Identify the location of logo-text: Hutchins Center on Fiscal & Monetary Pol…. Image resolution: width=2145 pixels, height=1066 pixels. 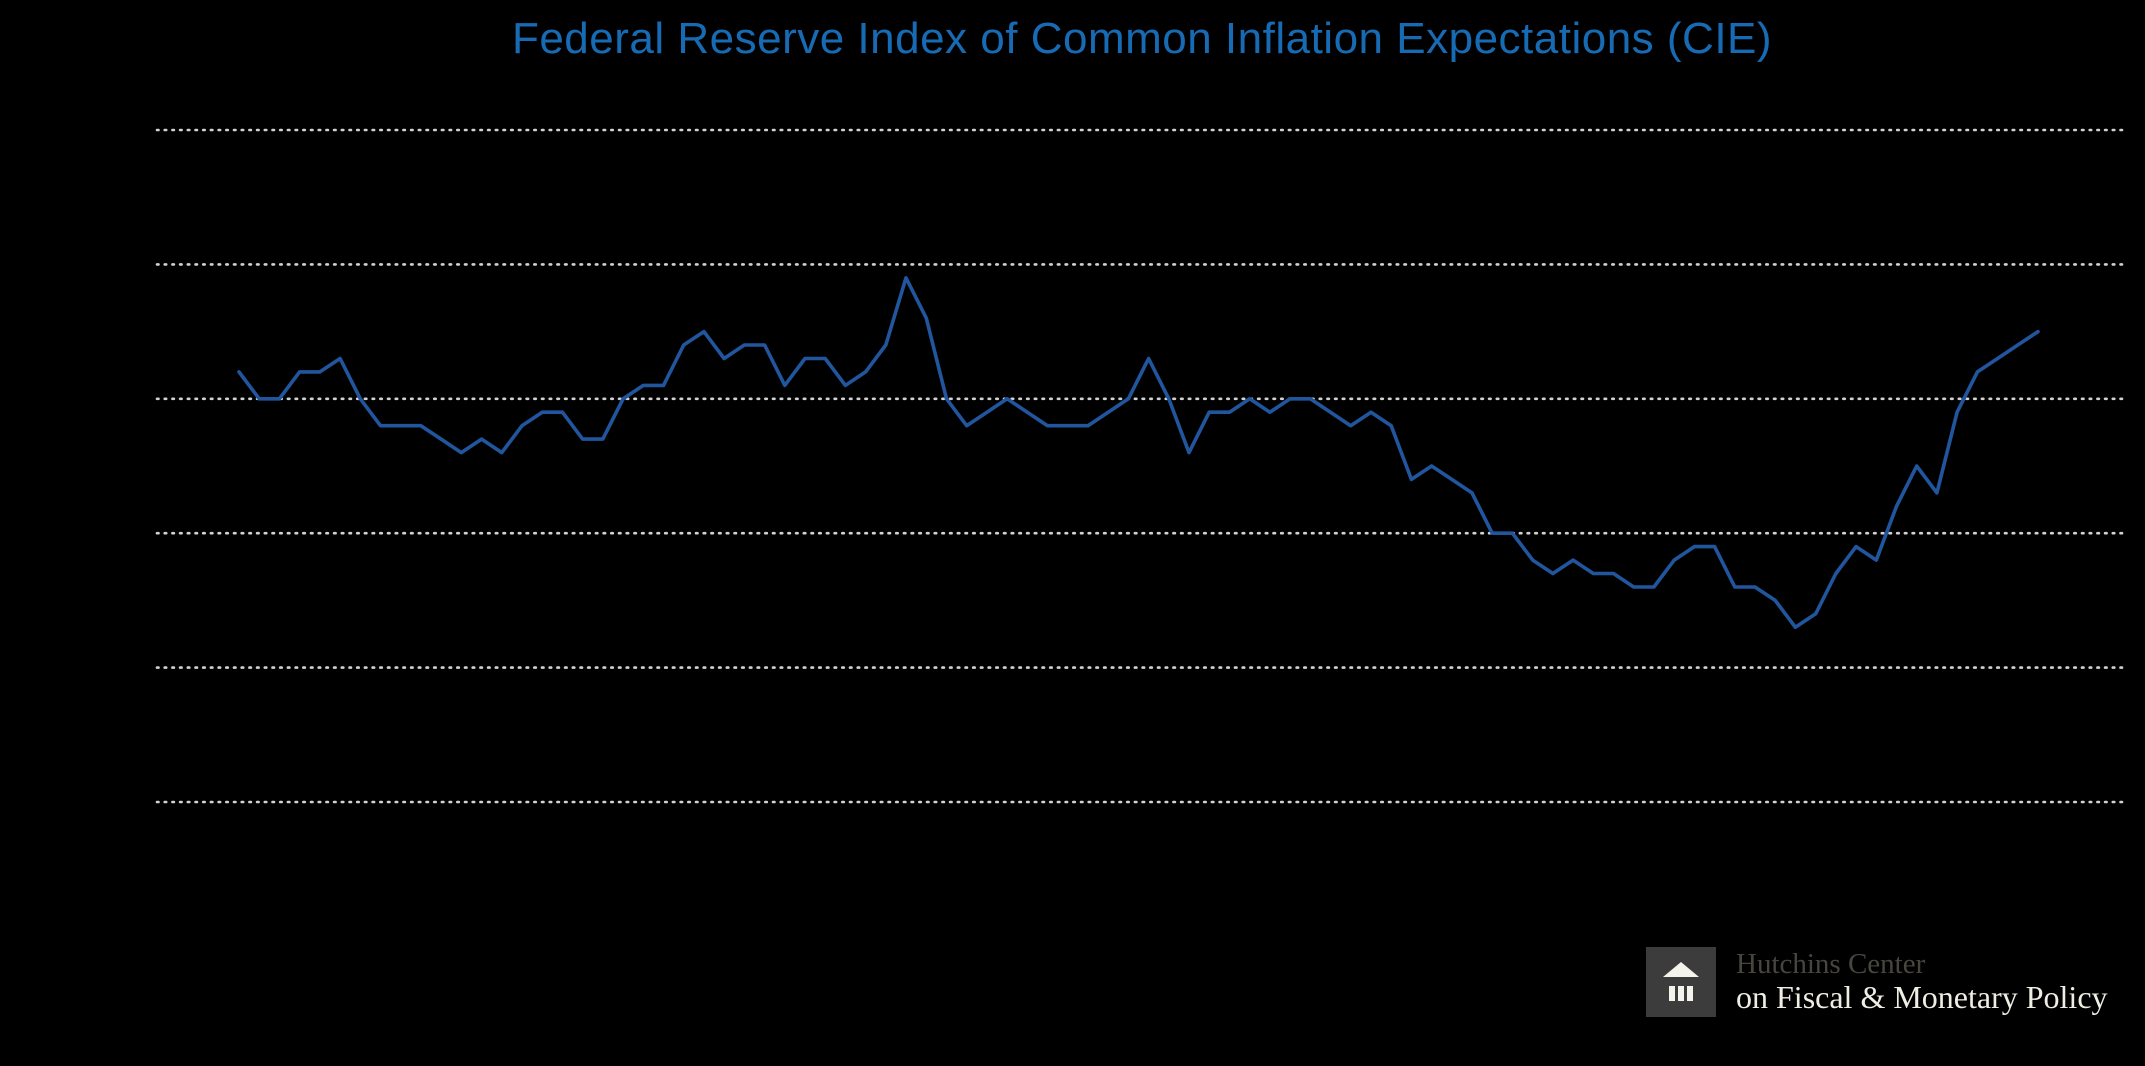
(1922, 982).